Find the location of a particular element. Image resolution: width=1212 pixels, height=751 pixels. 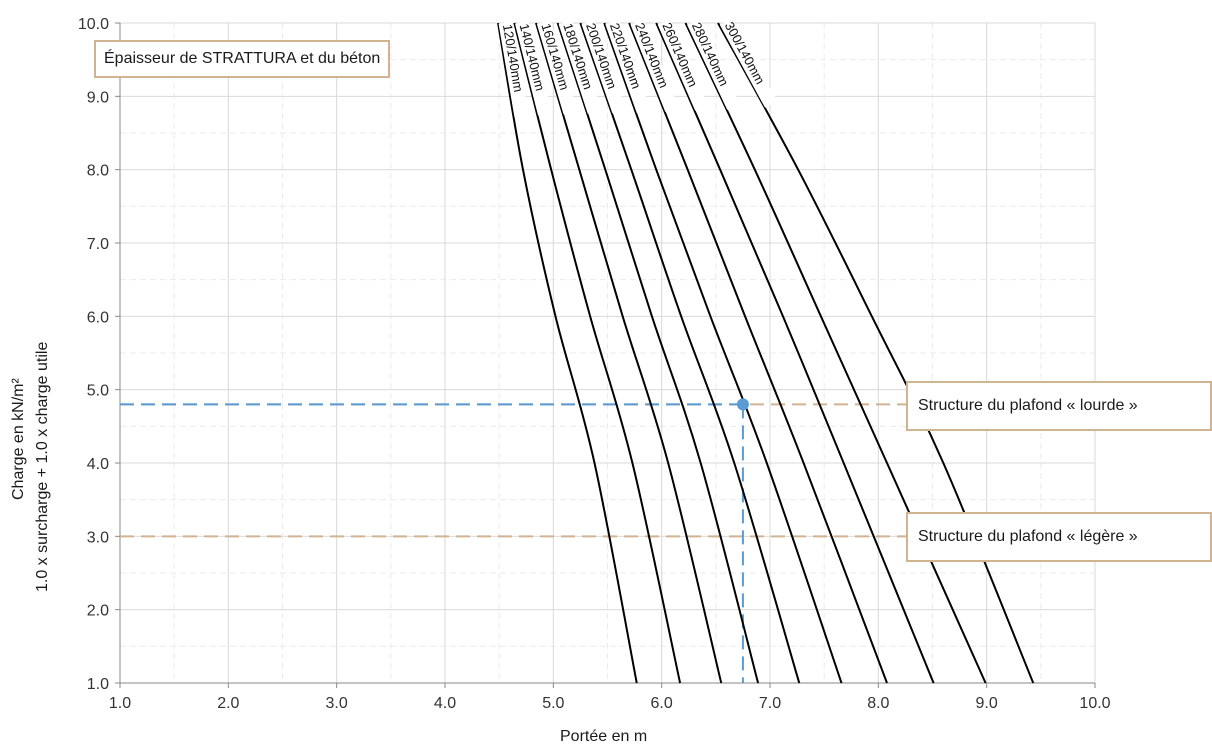

x-axis-label: Portée en m is located at coordinates (604, 736).